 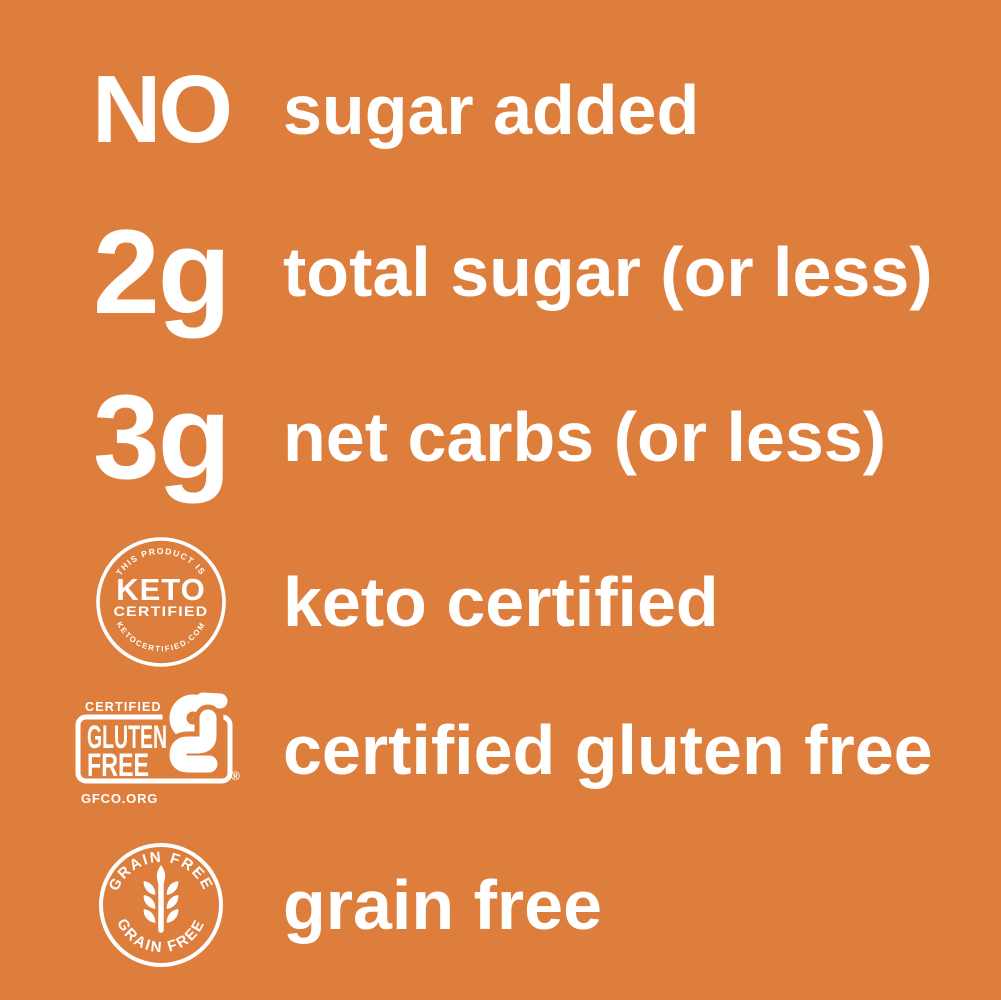 What do you see at coordinates (608, 272) in the screenshot?
I see `claim-label-total-sugar: total sugar (or less)` at bounding box center [608, 272].